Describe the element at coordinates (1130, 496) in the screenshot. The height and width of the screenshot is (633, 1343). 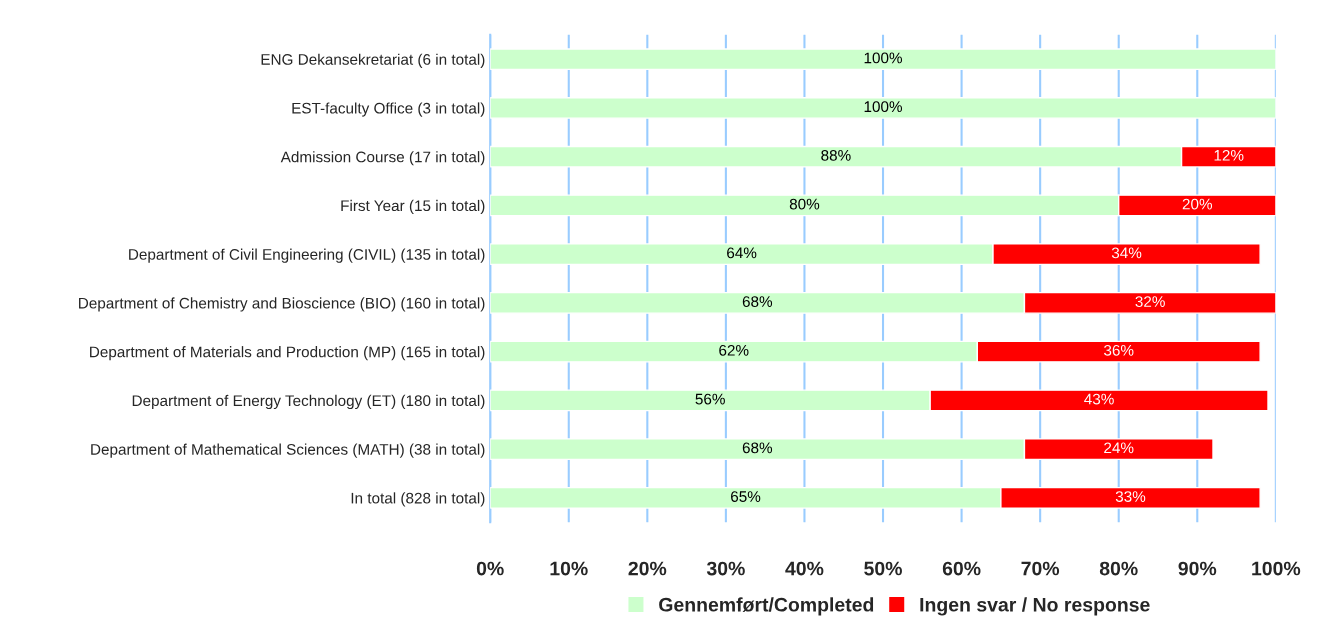
I see `data-label: 33%` at that location.